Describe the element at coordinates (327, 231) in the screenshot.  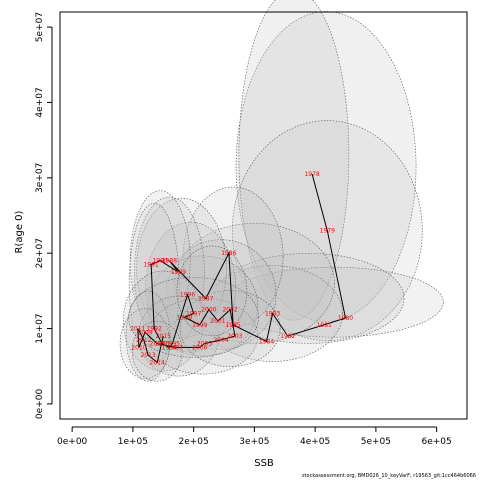
I see `point-label: 1979` at that location.